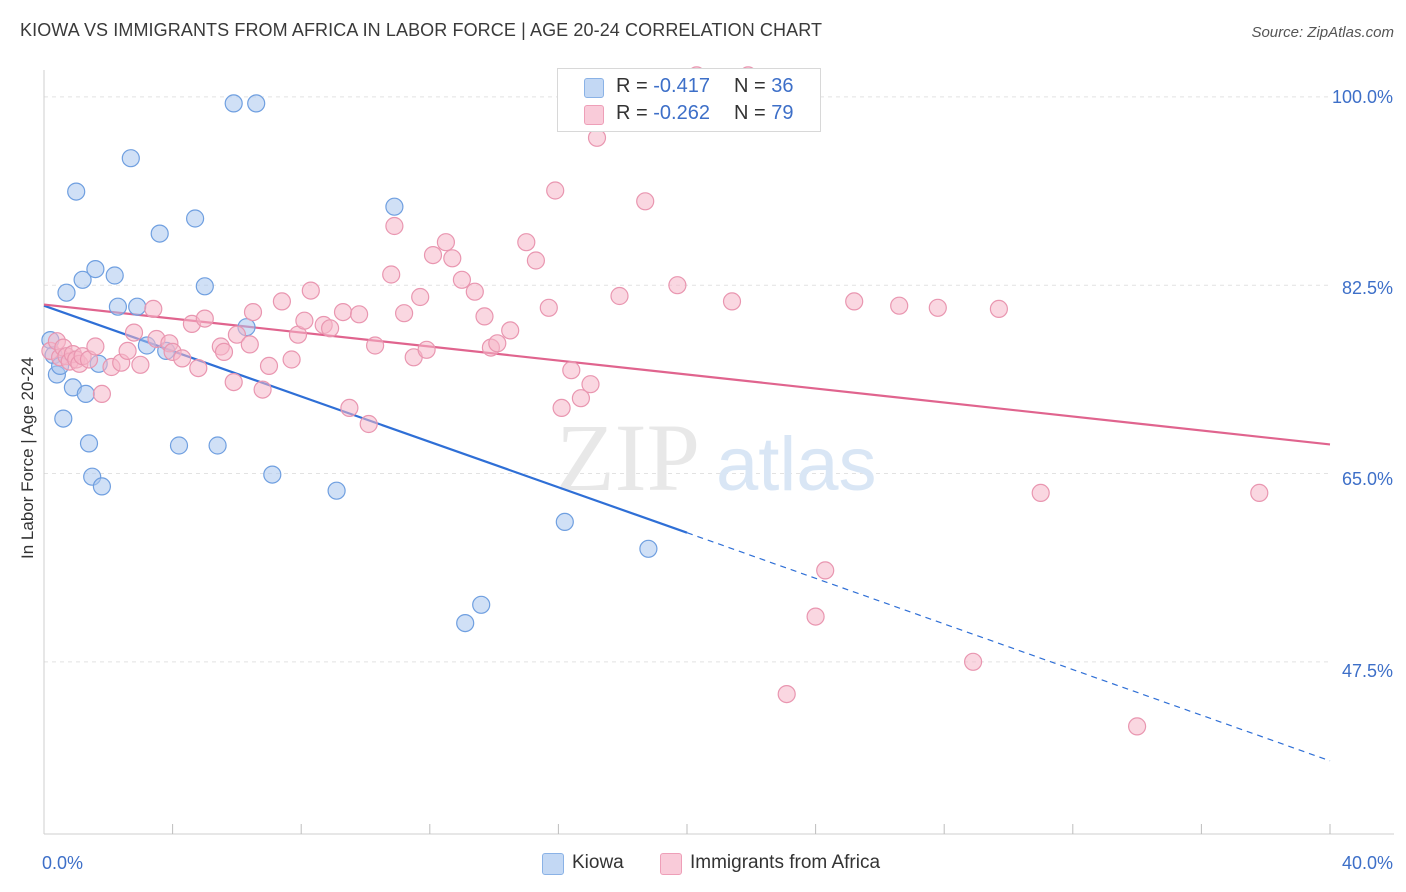 The height and width of the screenshot is (892, 1406). I want to click on y-tick-label: 100.0%, so click(1362, 97).